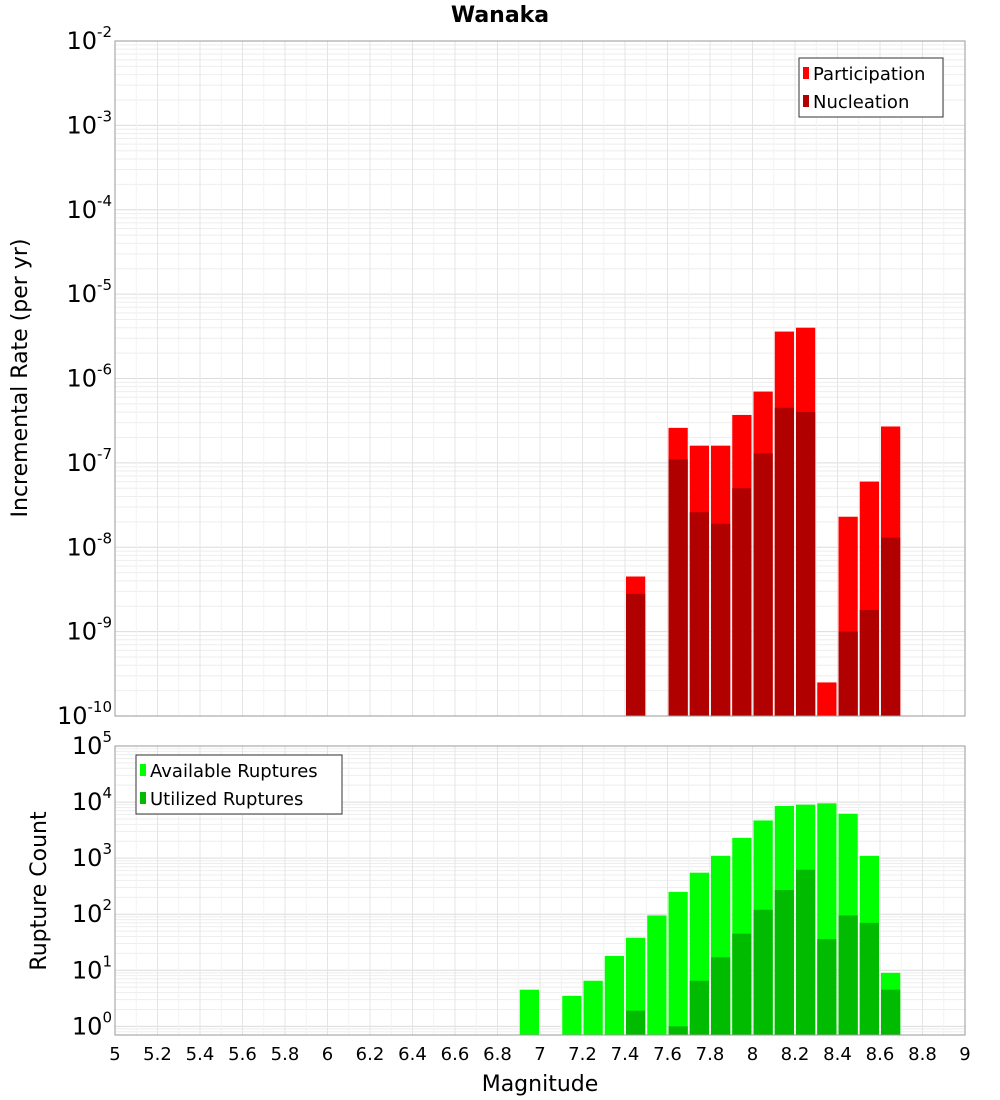 The image size is (1000, 1100). I want to click on rate-y-tick-label: 10⁻⁷, so click(89, 461).